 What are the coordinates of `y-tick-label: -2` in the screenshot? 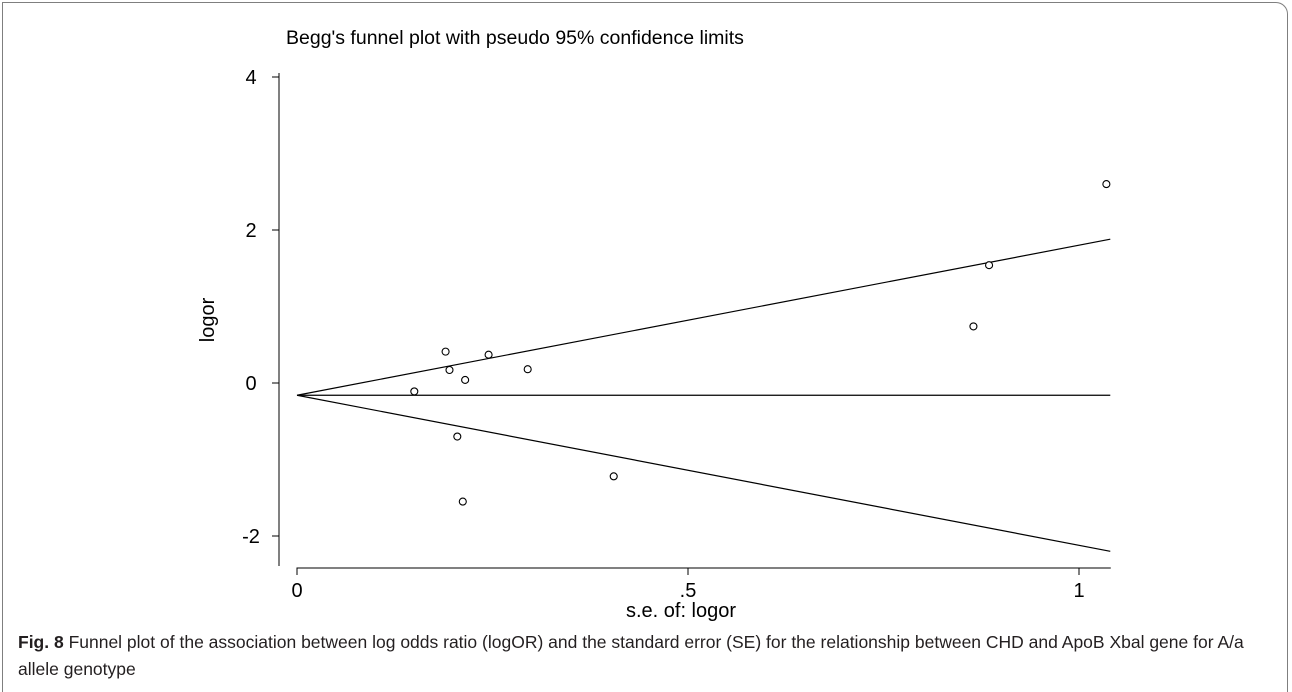 It's located at (251, 537).